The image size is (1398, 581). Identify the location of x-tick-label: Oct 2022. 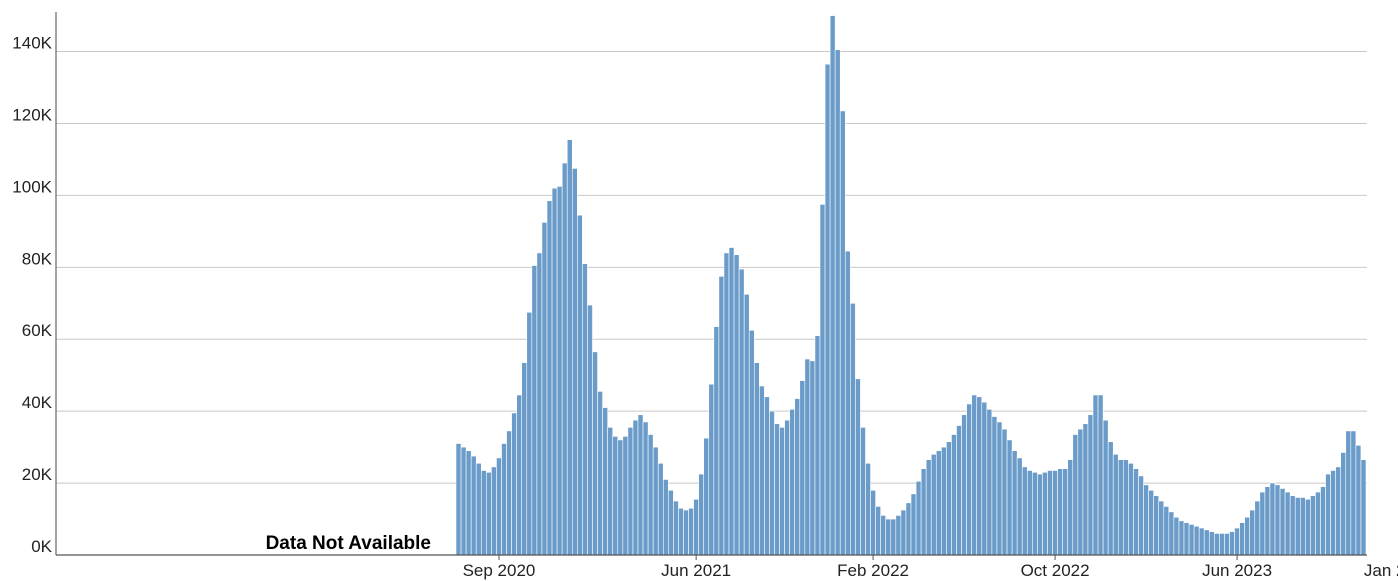
(1055, 570).